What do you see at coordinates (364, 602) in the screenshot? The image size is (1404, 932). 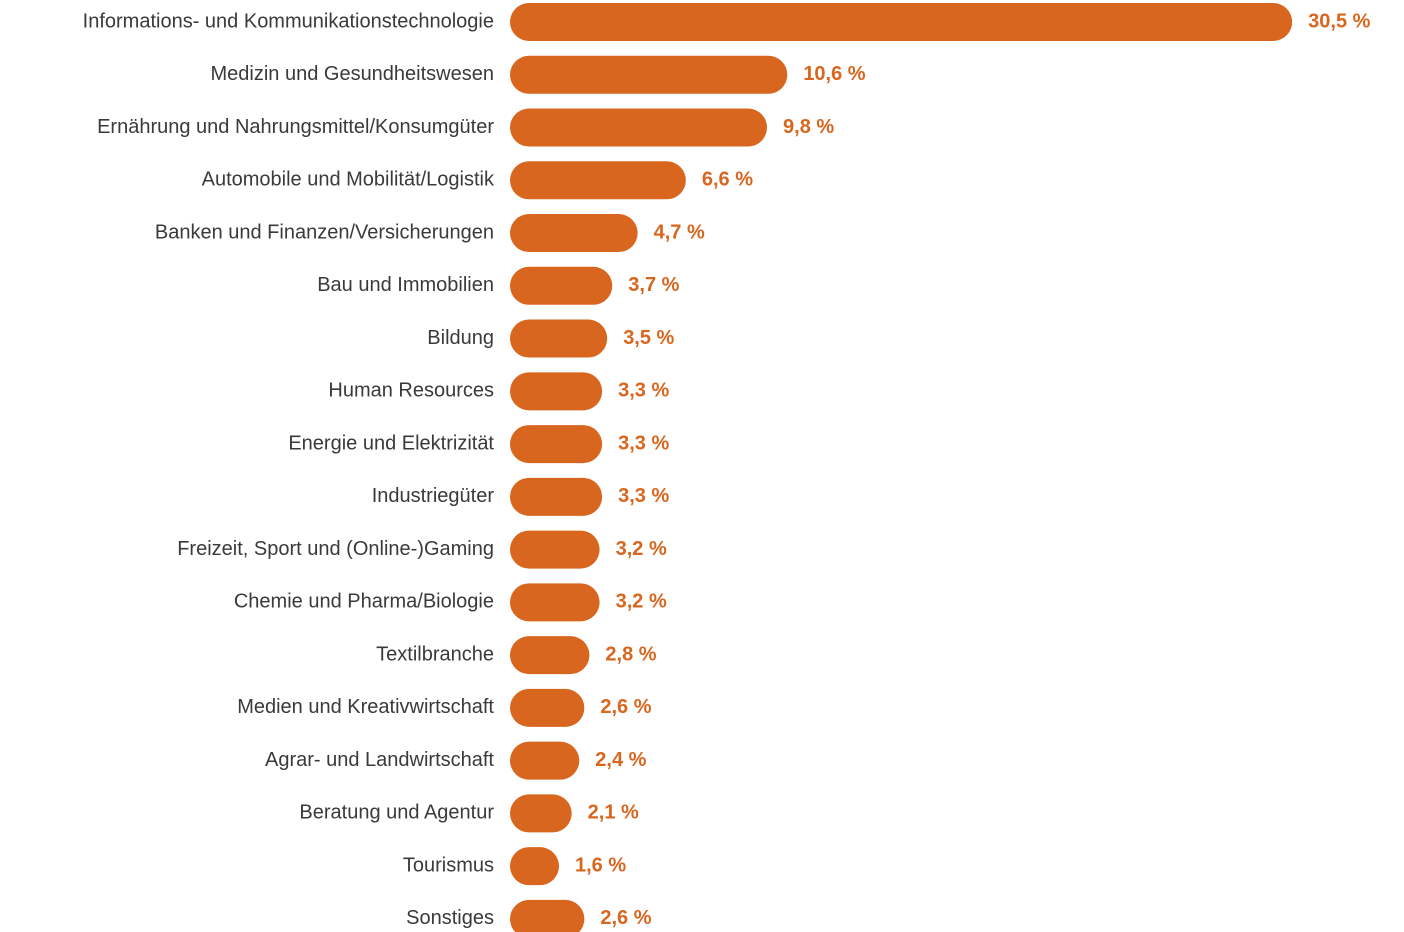 I see `category-label: Chemie und Pharma/Biologie` at bounding box center [364, 602].